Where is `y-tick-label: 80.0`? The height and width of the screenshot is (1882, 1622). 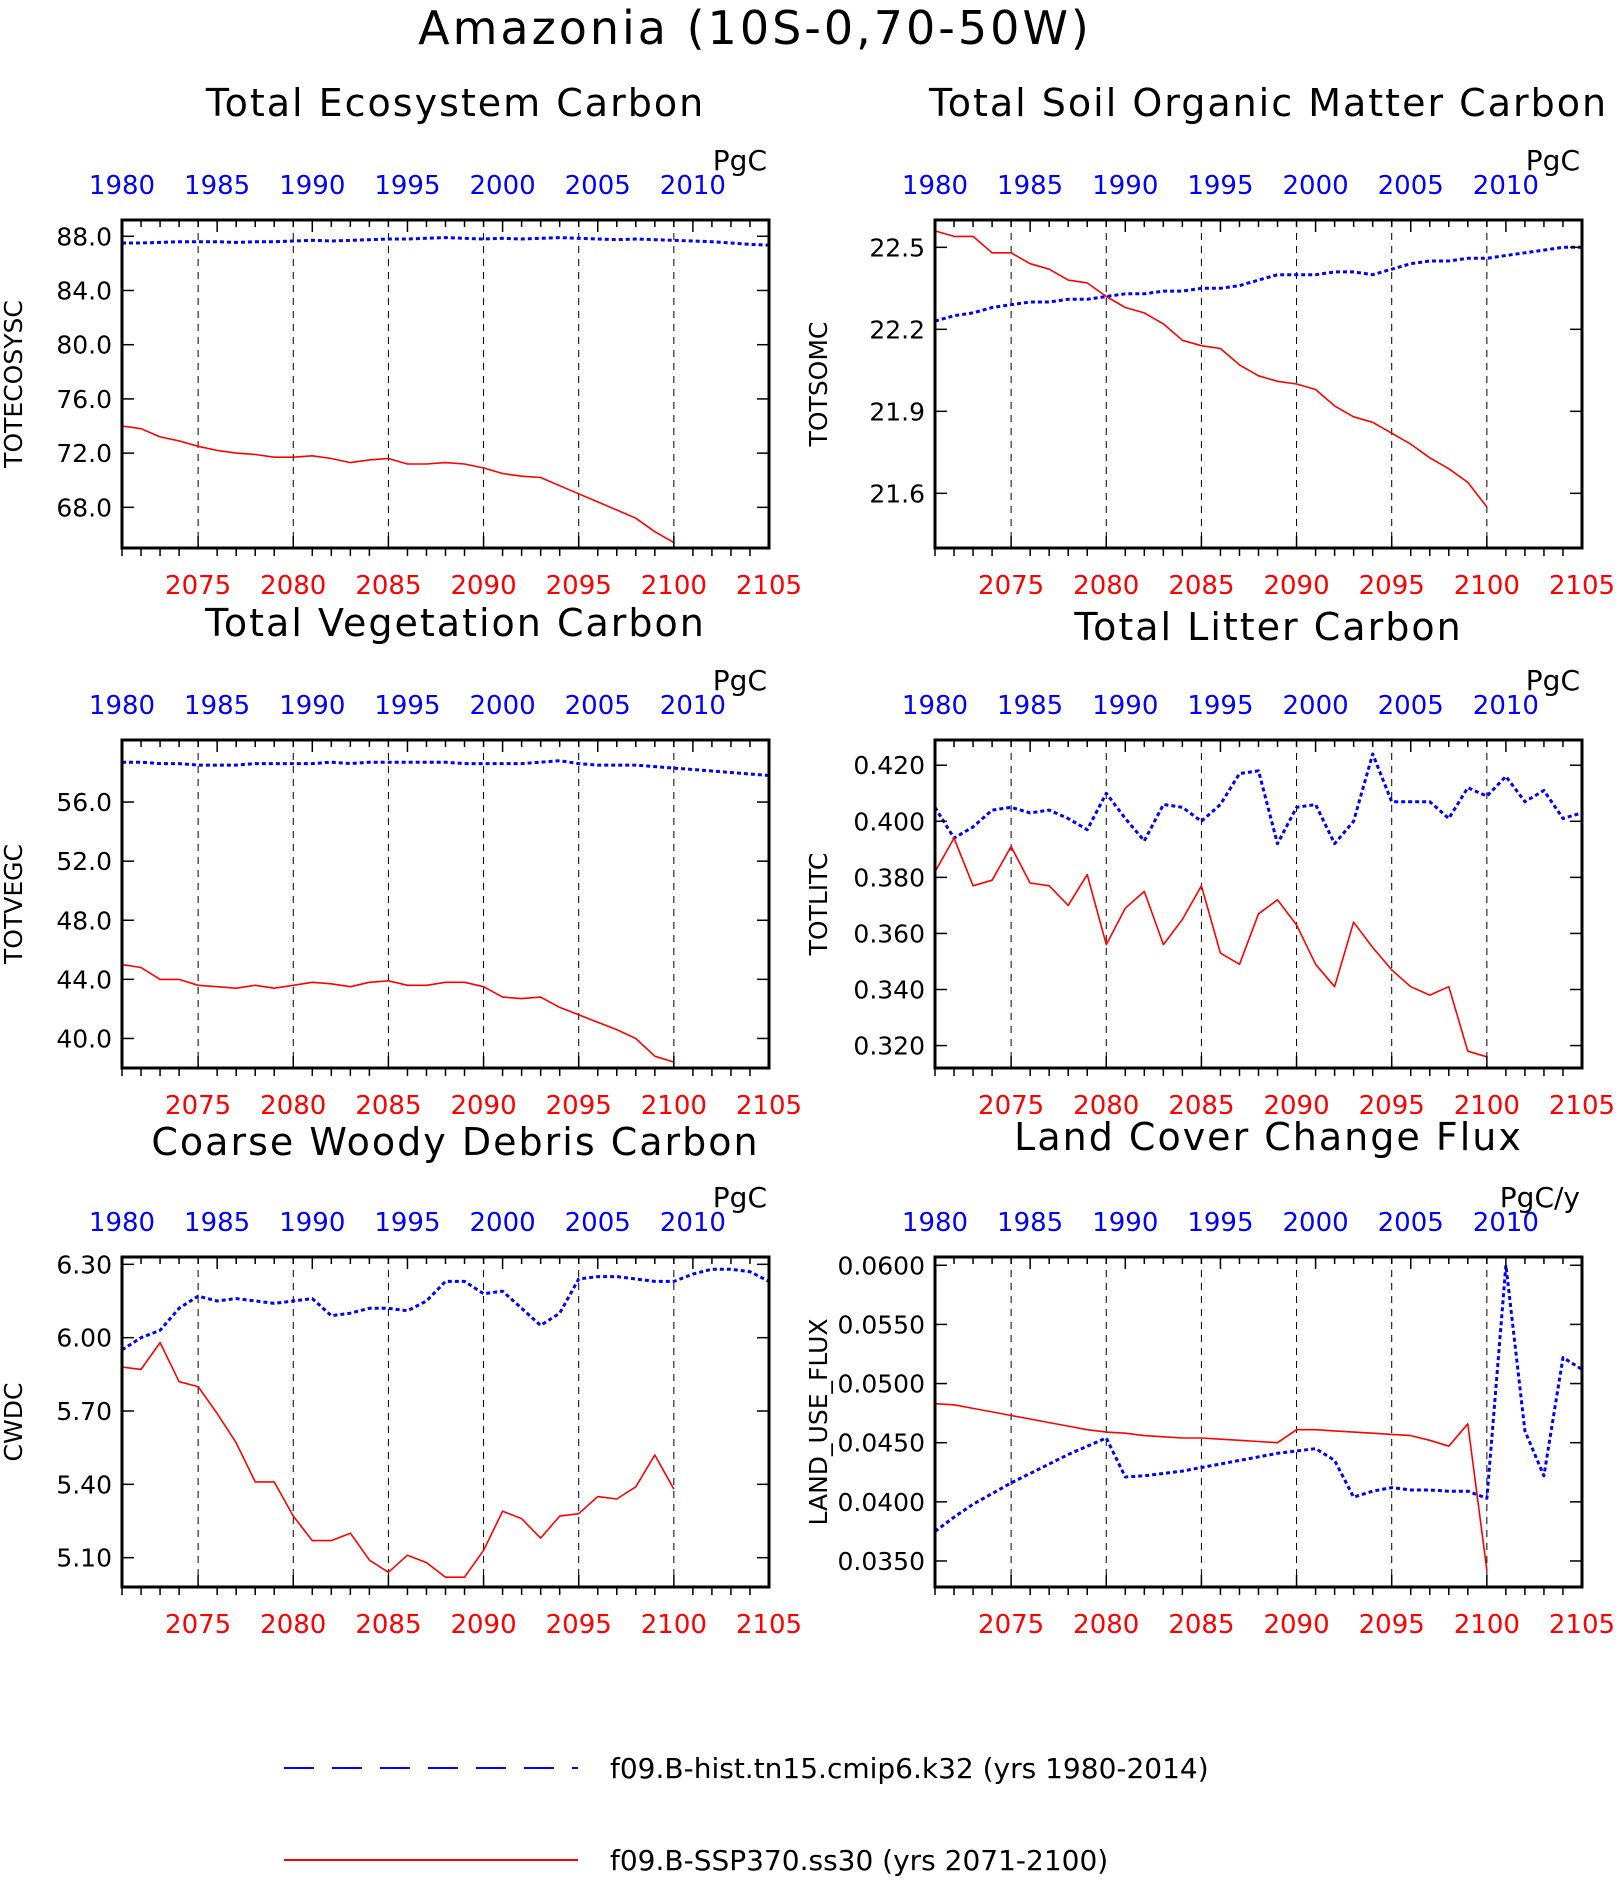
y-tick-label: 80.0 is located at coordinates (84, 345).